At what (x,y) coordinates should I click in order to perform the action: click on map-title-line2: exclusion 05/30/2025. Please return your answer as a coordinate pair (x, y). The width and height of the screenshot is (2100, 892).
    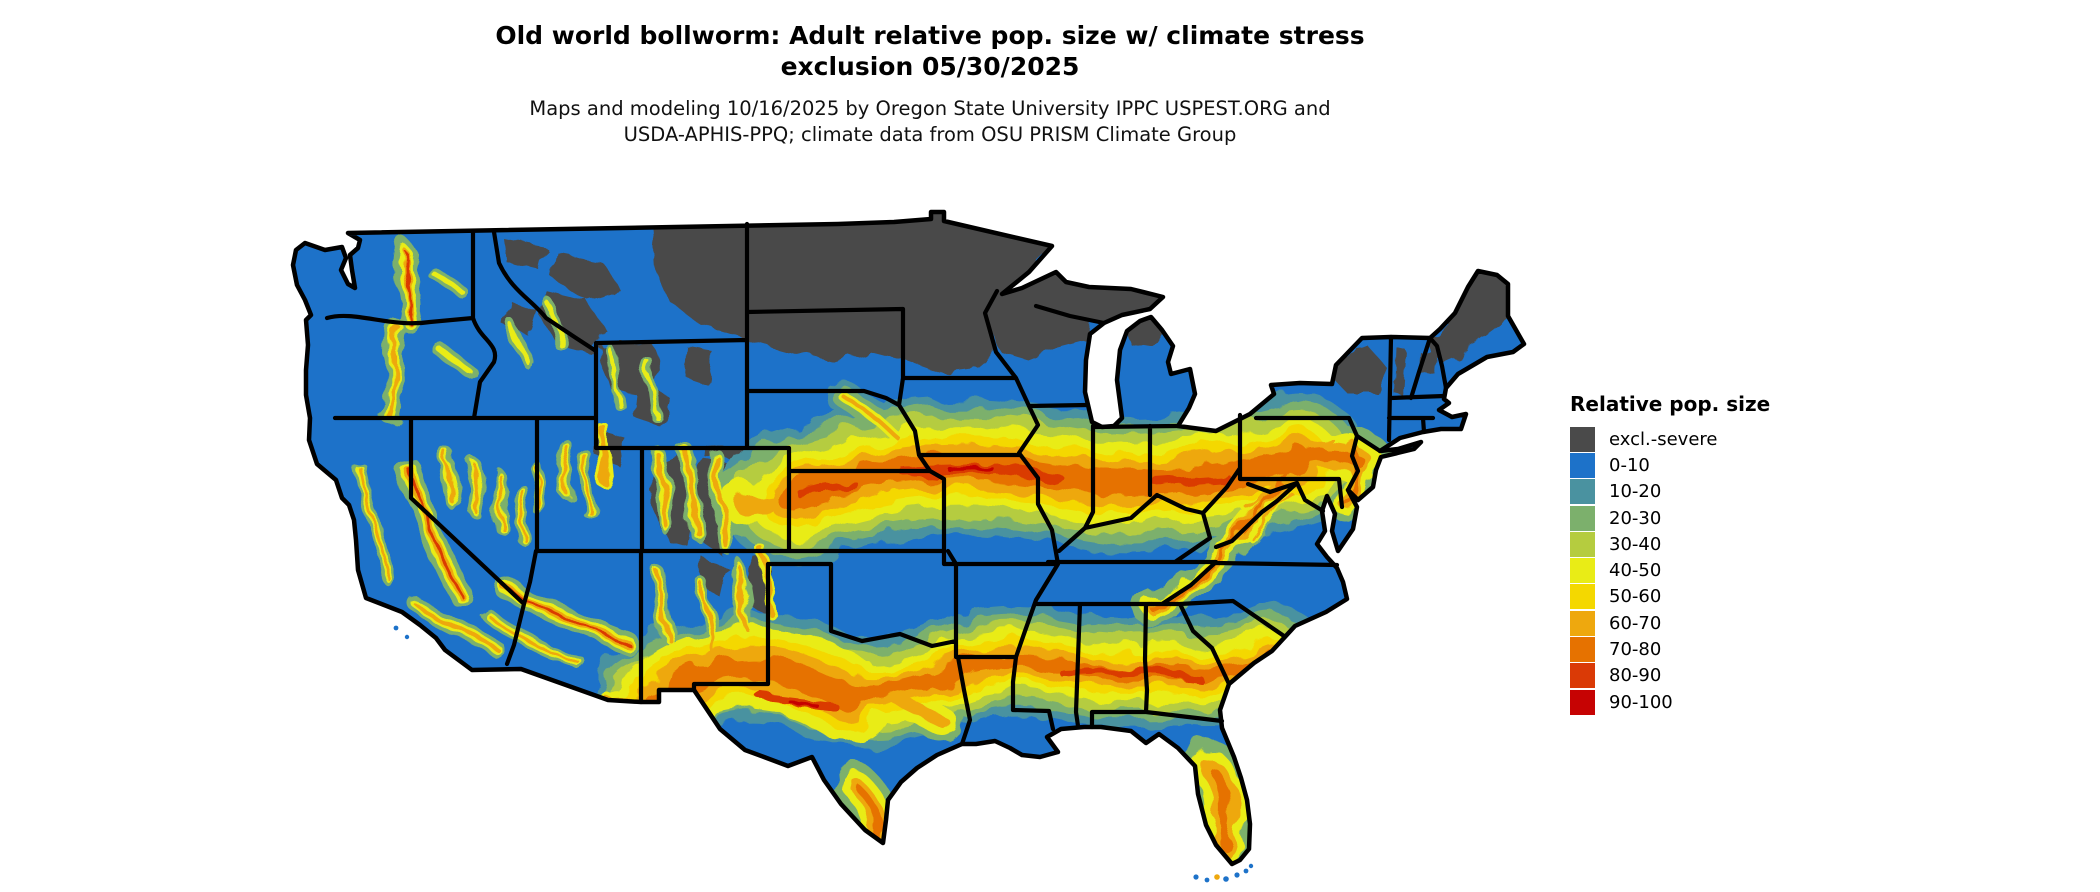
    Looking at the image, I should click on (930, 66).